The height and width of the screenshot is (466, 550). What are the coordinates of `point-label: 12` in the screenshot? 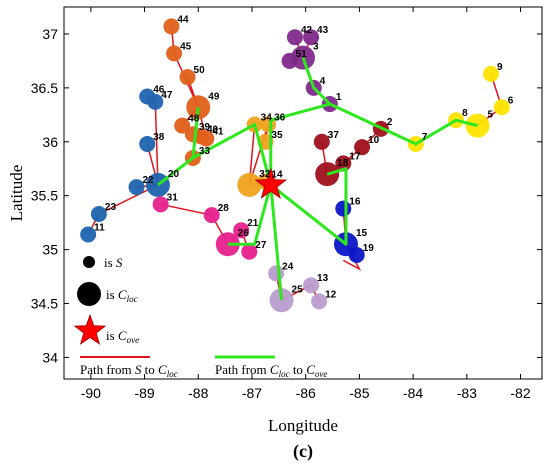 It's located at (331, 294).